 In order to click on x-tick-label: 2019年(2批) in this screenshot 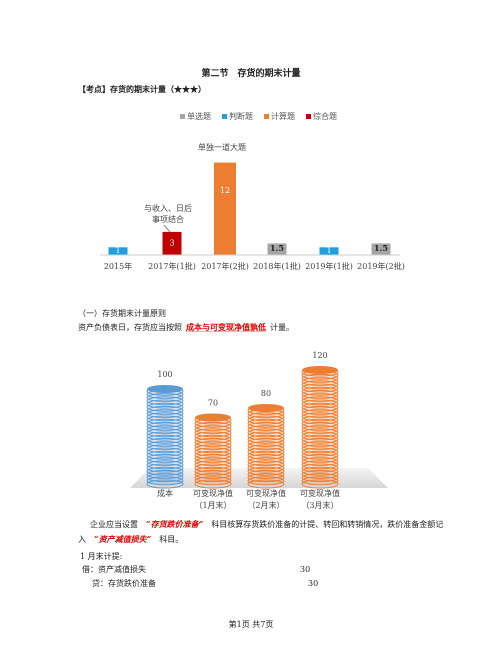, I will do `click(381, 266)`.